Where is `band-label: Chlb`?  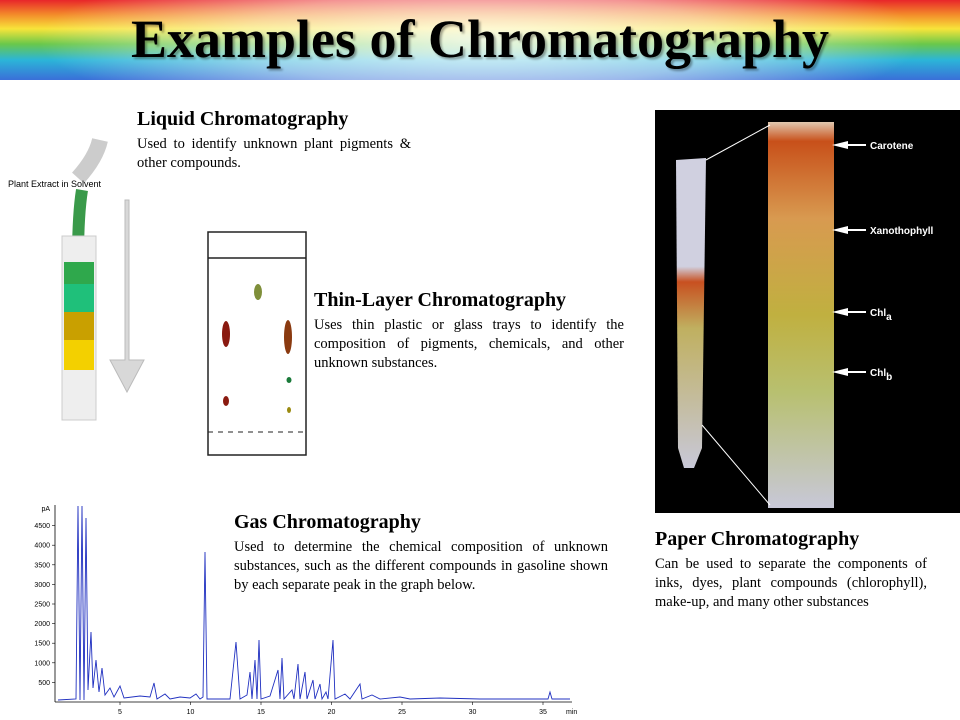 band-label: Chlb is located at coordinates (881, 375).